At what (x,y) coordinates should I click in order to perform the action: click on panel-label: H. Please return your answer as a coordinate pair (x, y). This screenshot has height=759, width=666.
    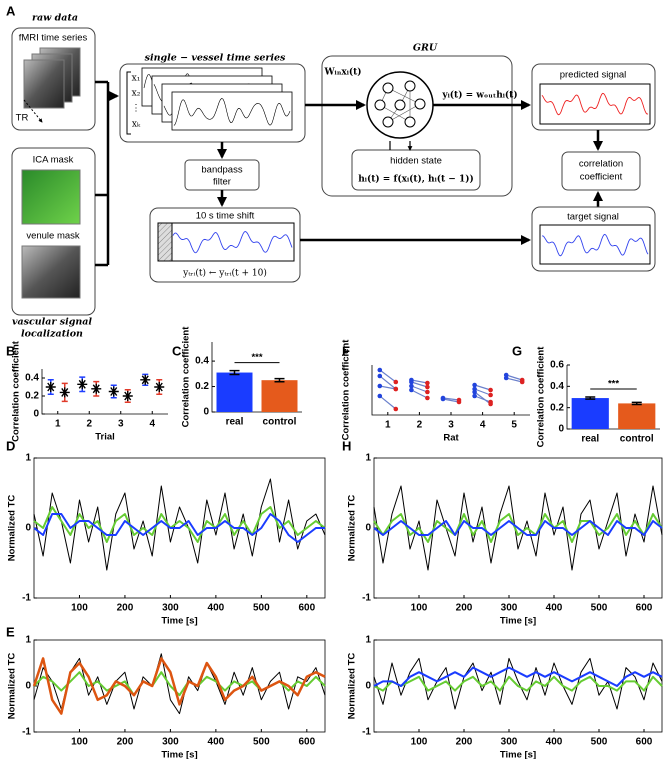
    Looking at the image, I should click on (346, 445).